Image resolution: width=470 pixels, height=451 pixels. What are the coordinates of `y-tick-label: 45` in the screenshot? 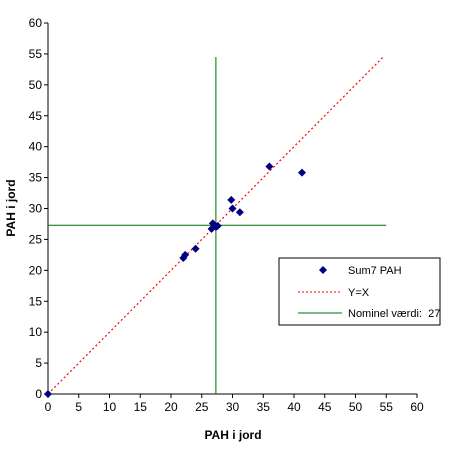 It's located at (36, 116).